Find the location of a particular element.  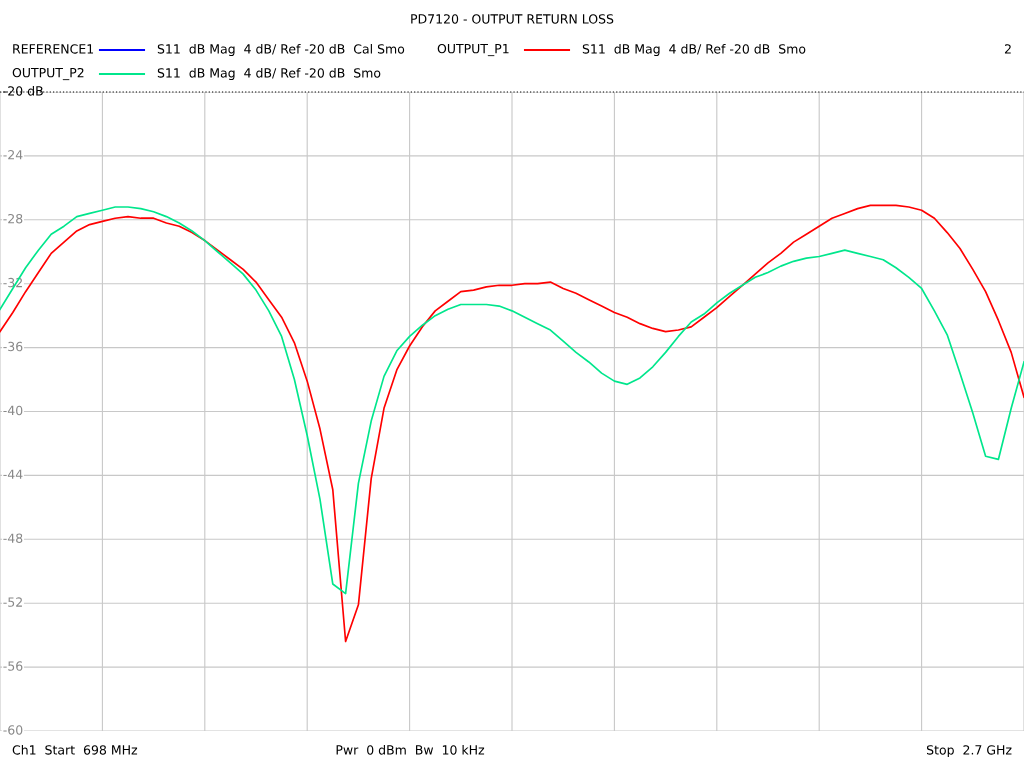

y-tick-label: -24 is located at coordinates (13, 155).